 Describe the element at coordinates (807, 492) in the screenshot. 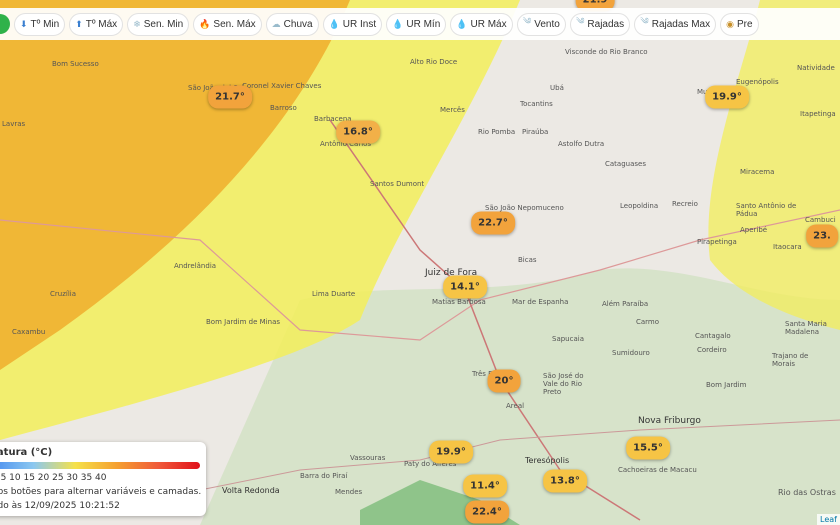

I see `city-label: Rio das Ostras` at that location.